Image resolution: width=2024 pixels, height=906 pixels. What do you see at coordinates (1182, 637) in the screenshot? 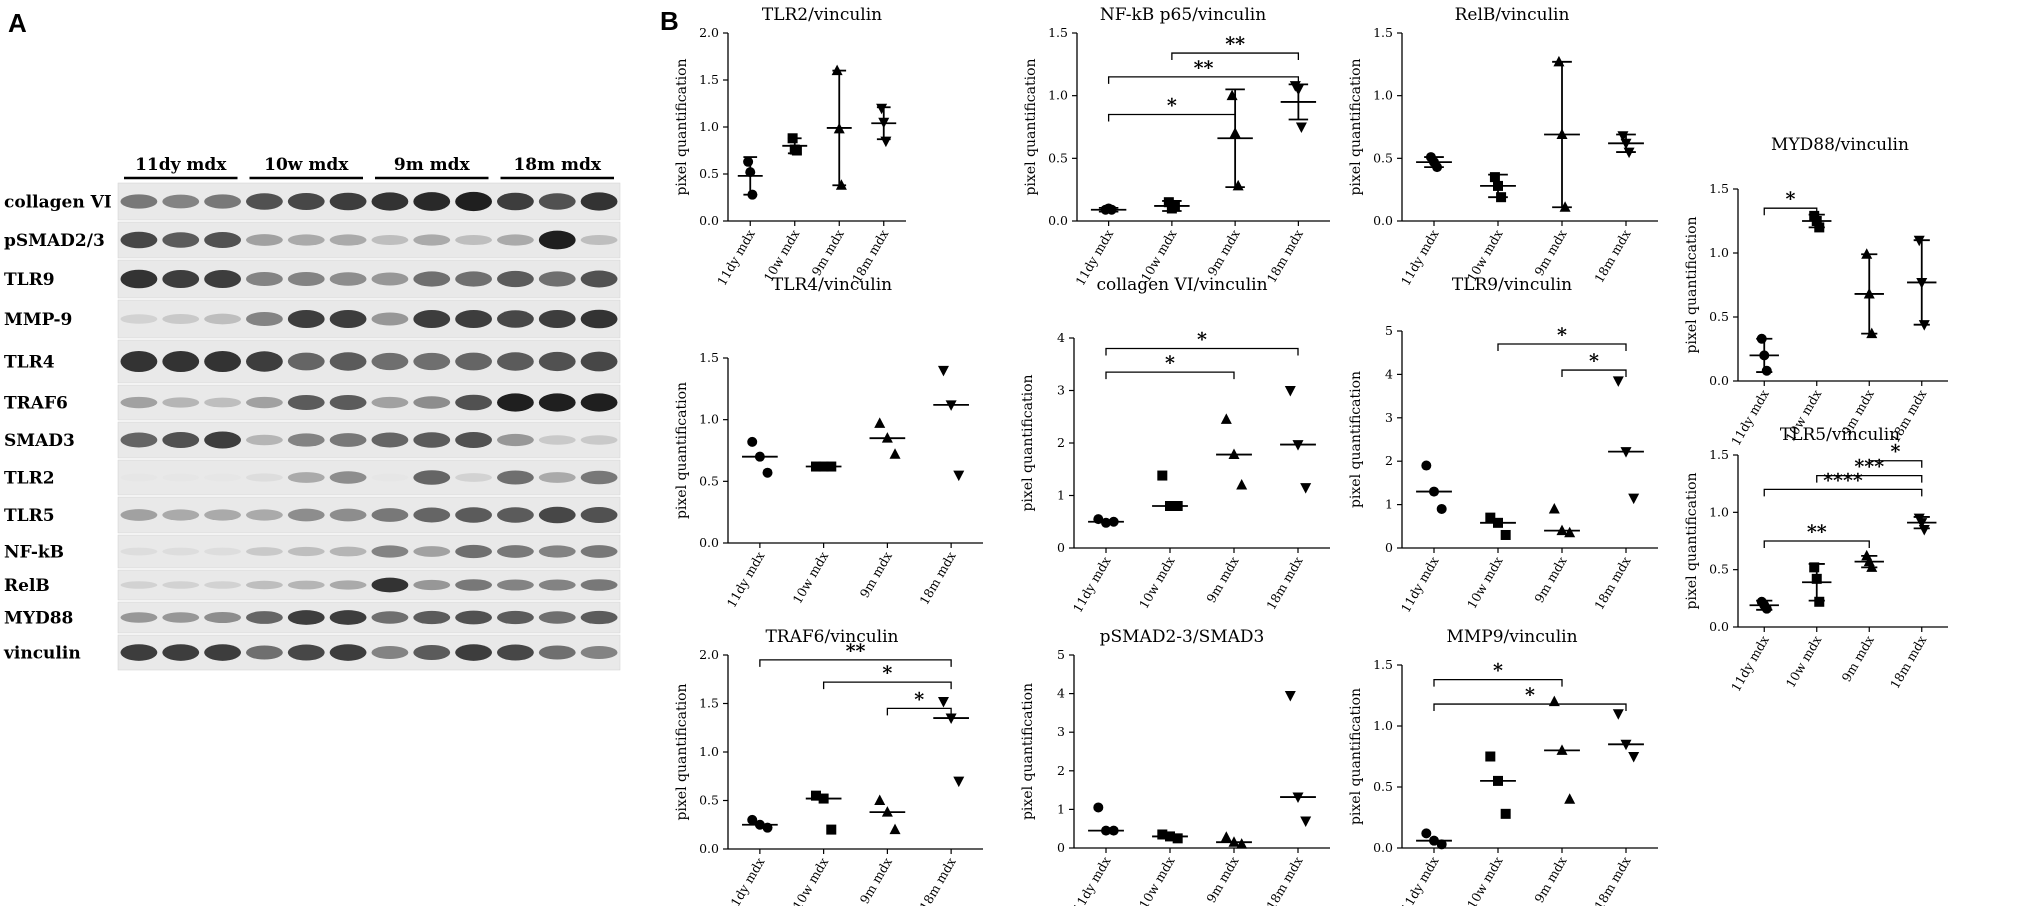
I see `chart-title: pSMAD2-3/SMAD3` at bounding box center [1182, 637].